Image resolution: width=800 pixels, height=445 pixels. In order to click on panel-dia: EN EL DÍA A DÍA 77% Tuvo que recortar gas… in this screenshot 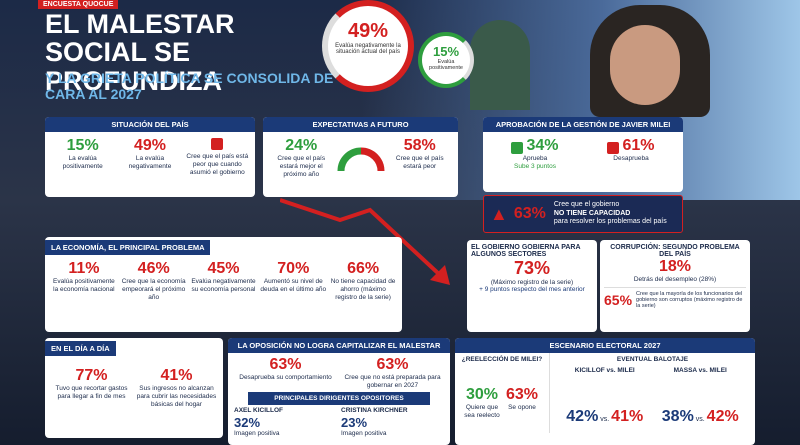, I will do `click(134, 388)`.